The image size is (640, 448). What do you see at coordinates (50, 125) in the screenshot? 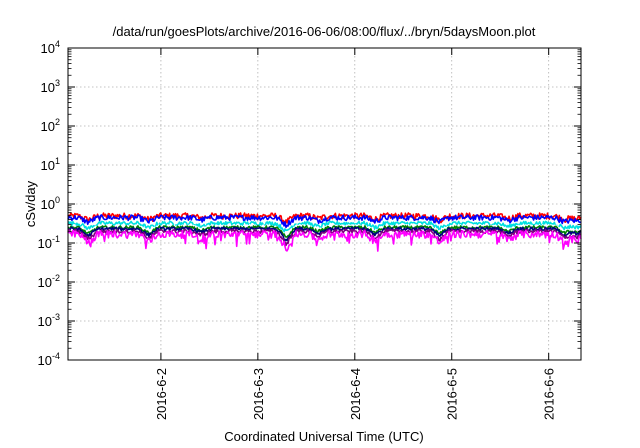
I see `y-tick-label: 10²` at bounding box center [50, 125].